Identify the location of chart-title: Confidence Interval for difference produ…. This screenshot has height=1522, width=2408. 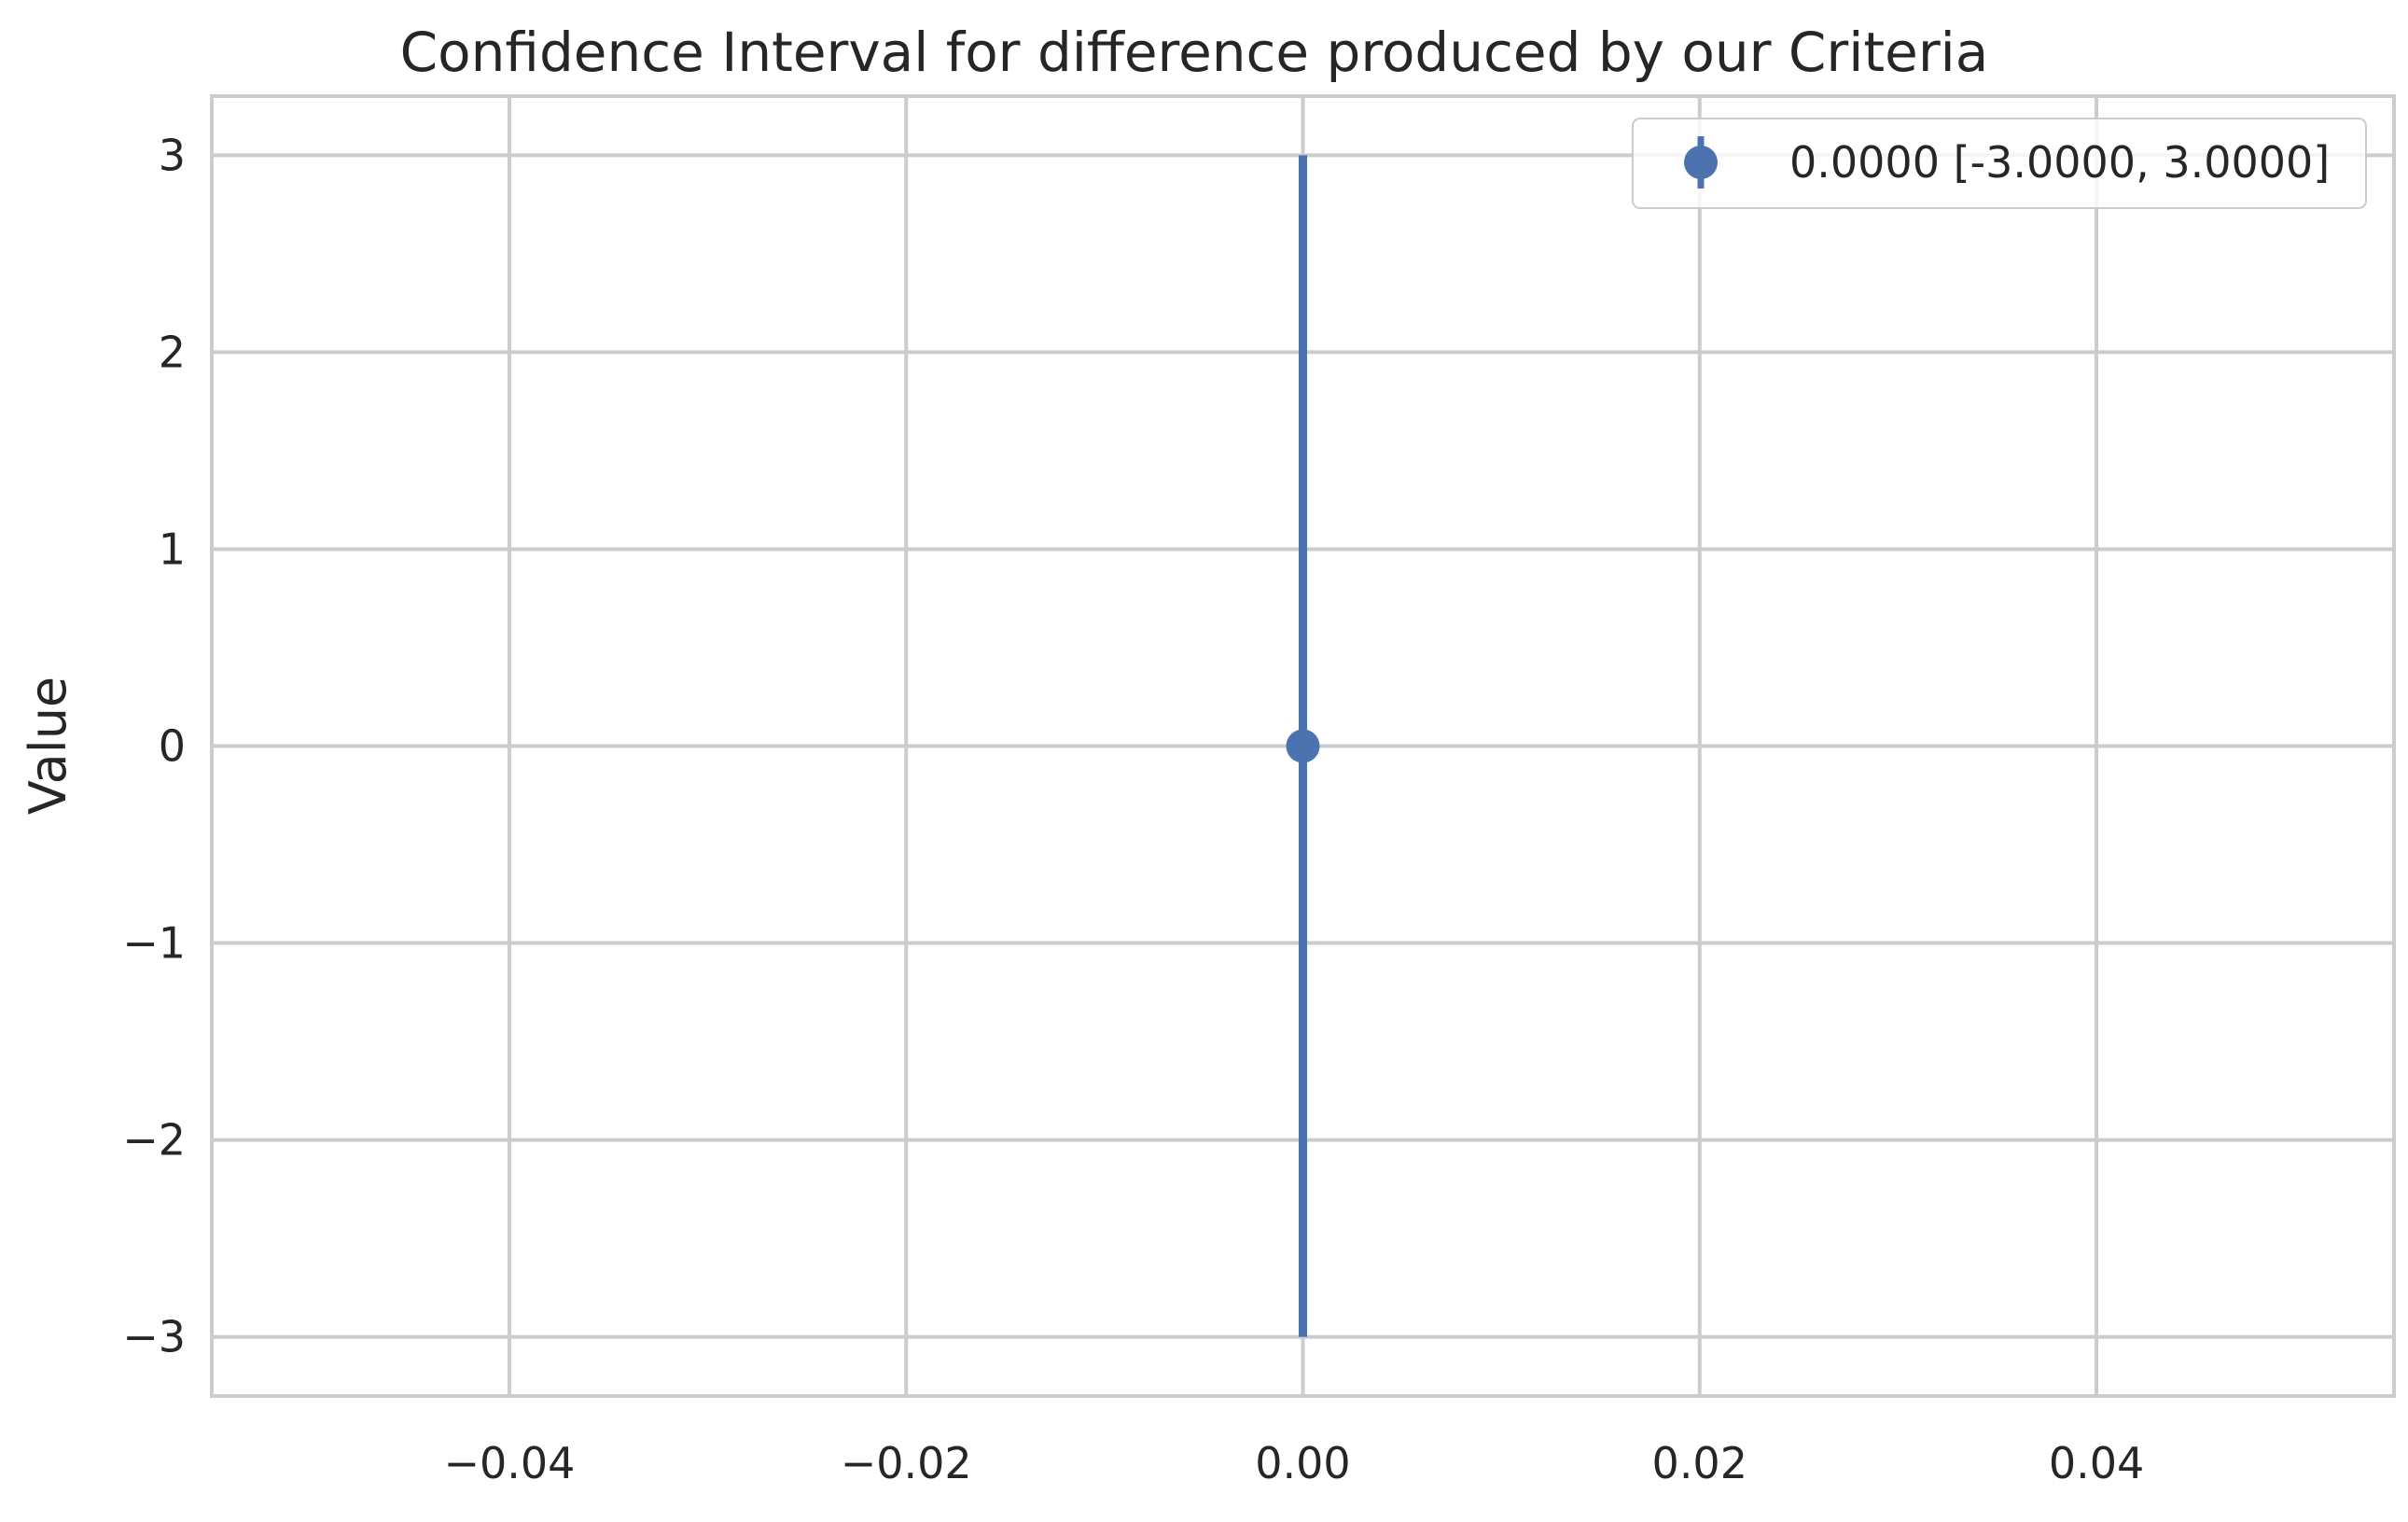
(1195, 52).